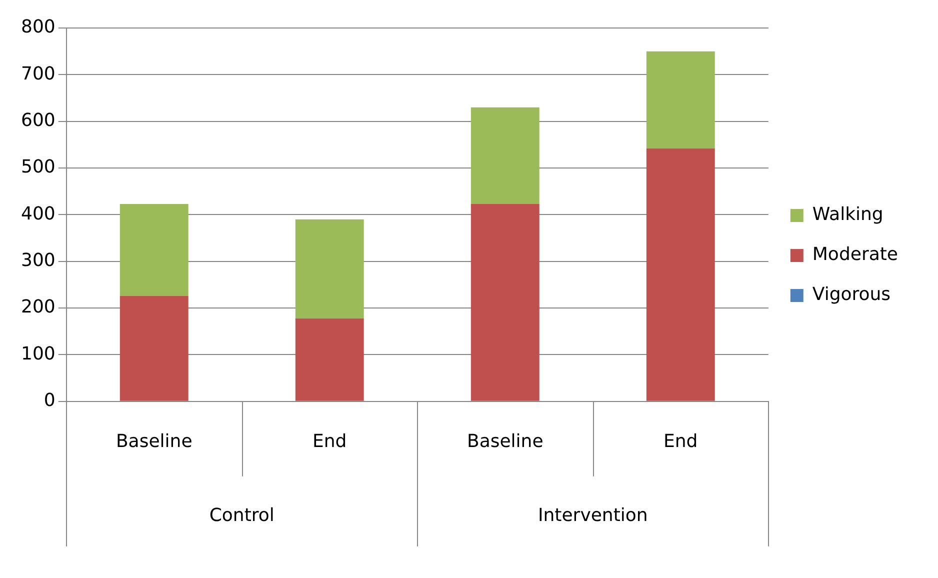 The image size is (938, 578). I want to click on y-tick-label: 600, so click(38, 121).